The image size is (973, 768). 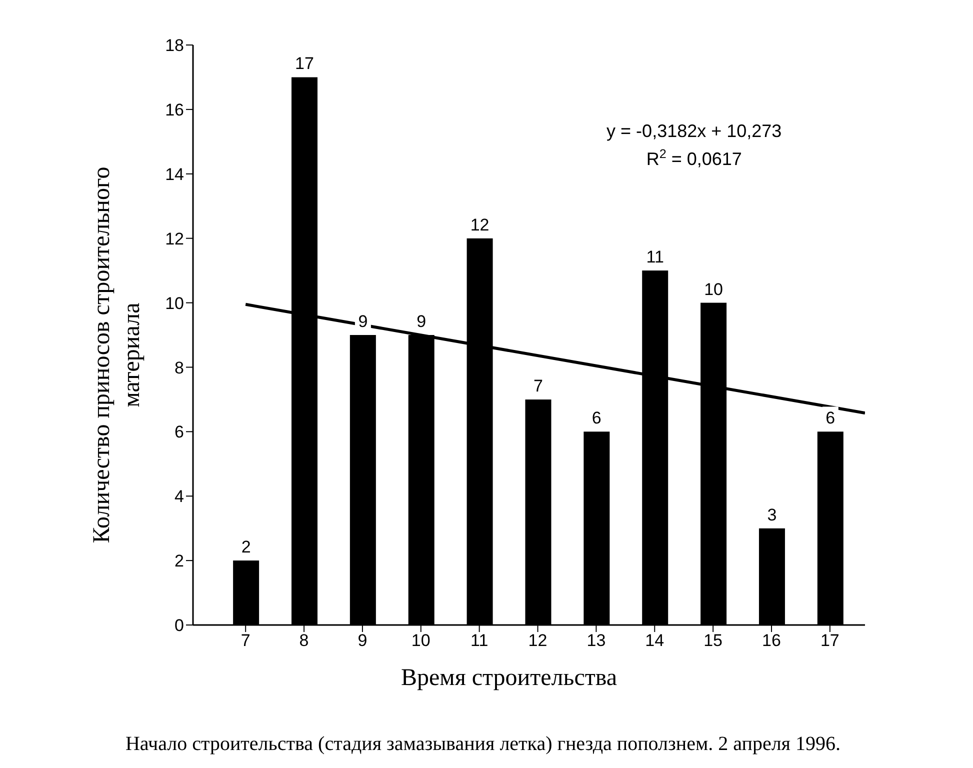 I want to click on data-label: 7, so click(x=538, y=386).